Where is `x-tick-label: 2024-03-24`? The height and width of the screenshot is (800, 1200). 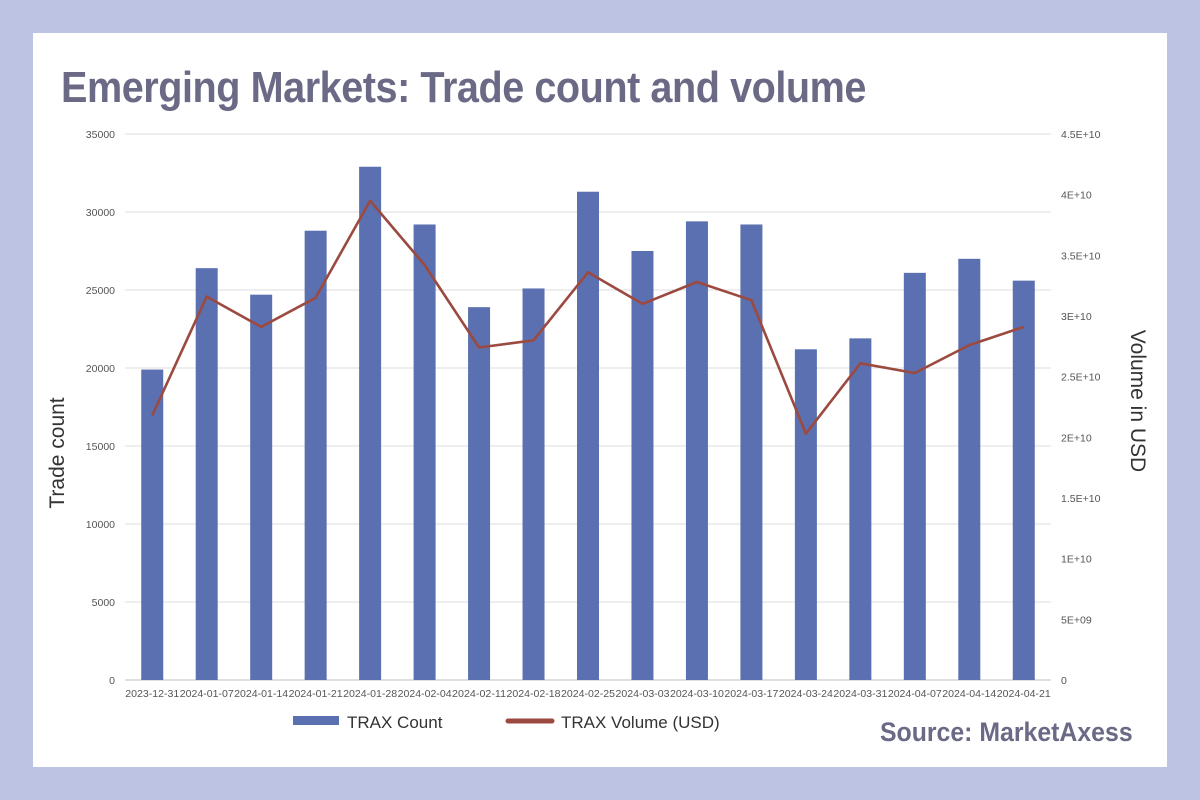
x-tick-label: 2024-03-24 is located at coordinates (806, 694).